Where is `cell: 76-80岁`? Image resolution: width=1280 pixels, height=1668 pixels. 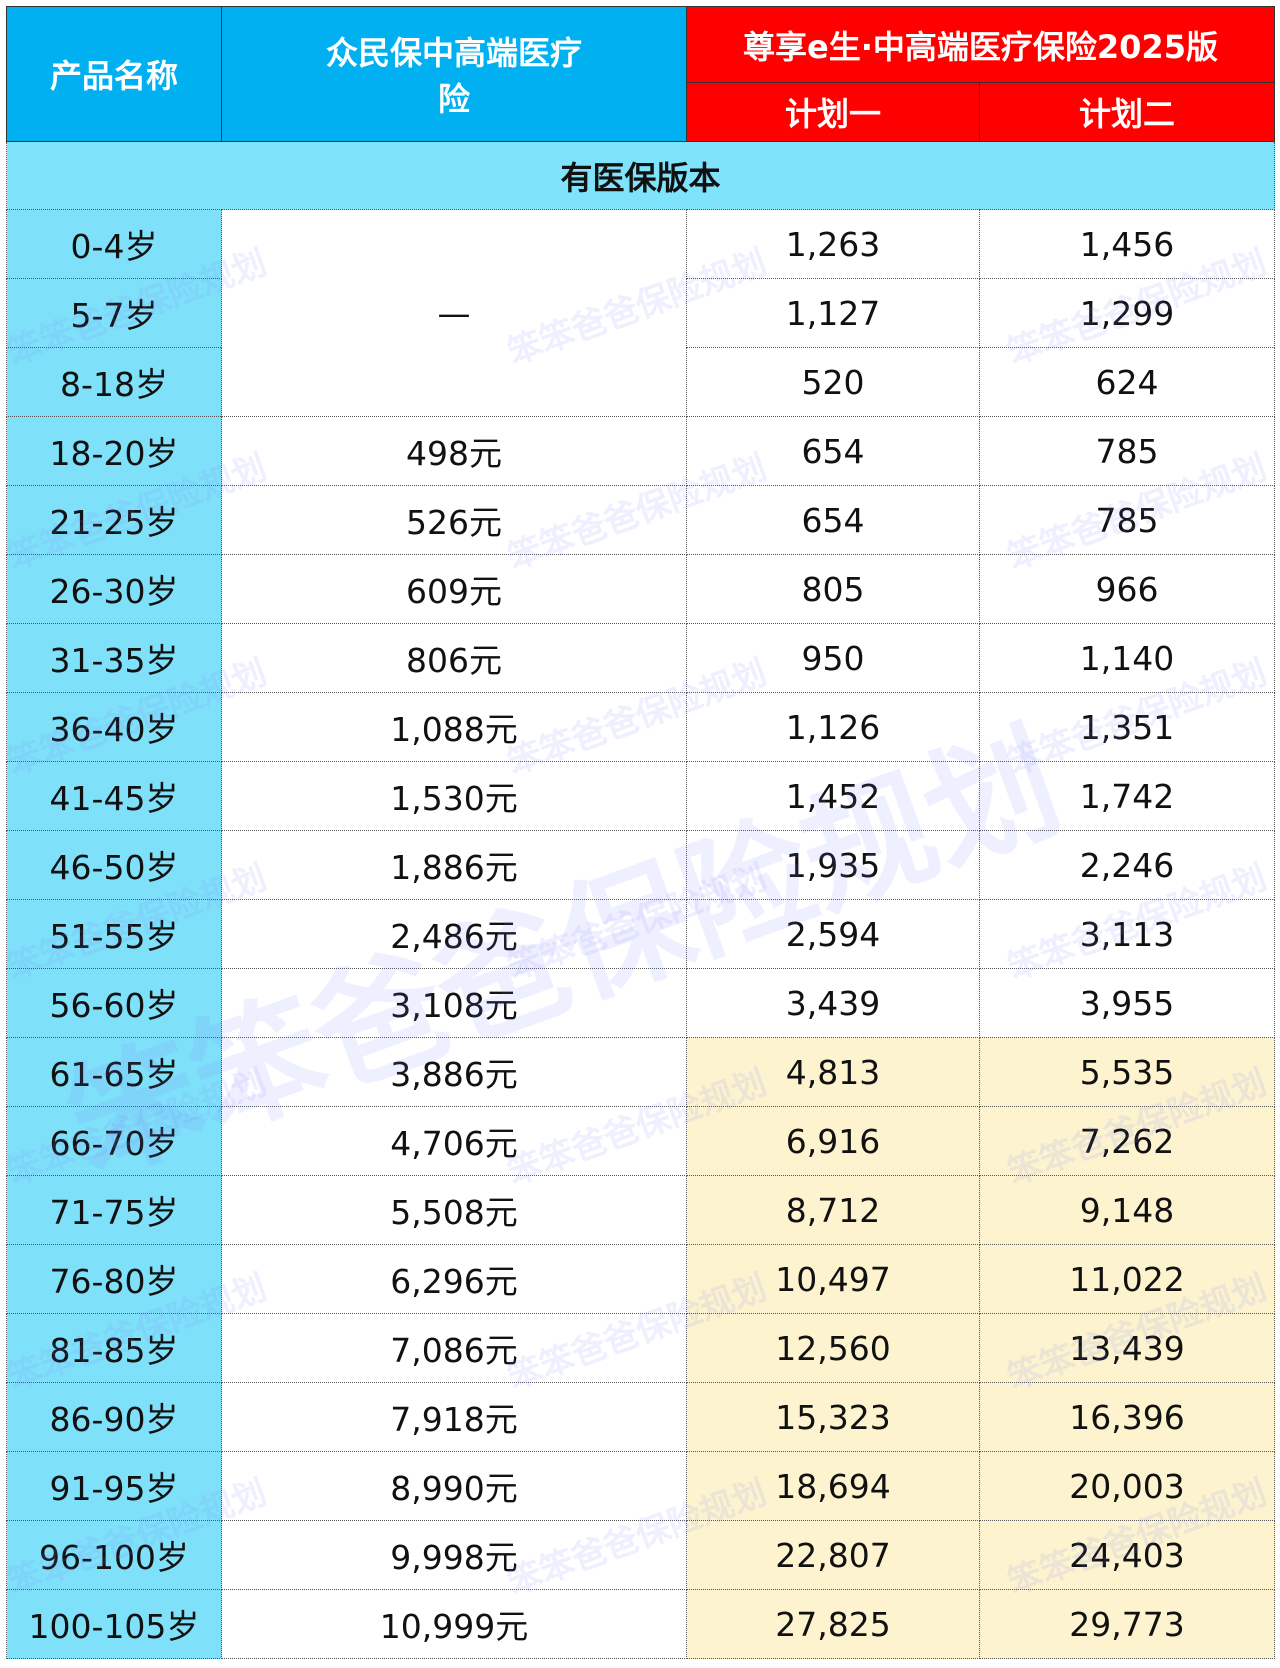 cell: 76-80岁 is located at coordinates (114, 1279).